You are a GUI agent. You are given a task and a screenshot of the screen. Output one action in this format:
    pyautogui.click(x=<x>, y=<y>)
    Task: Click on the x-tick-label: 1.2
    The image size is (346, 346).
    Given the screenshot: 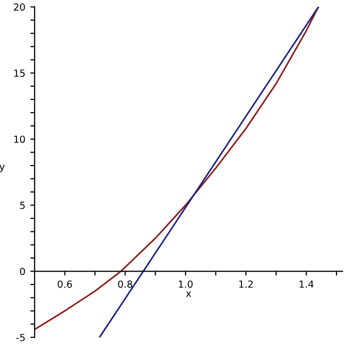 What is the action you would take?
    pyautogui.click(x=246, y=284)
    